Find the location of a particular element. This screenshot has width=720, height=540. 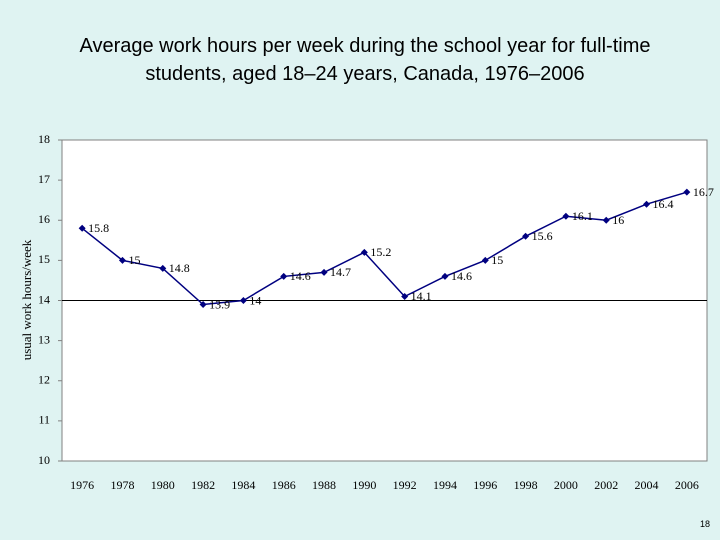

x-tick-label: 1978 is located at coordinates (122, 485).